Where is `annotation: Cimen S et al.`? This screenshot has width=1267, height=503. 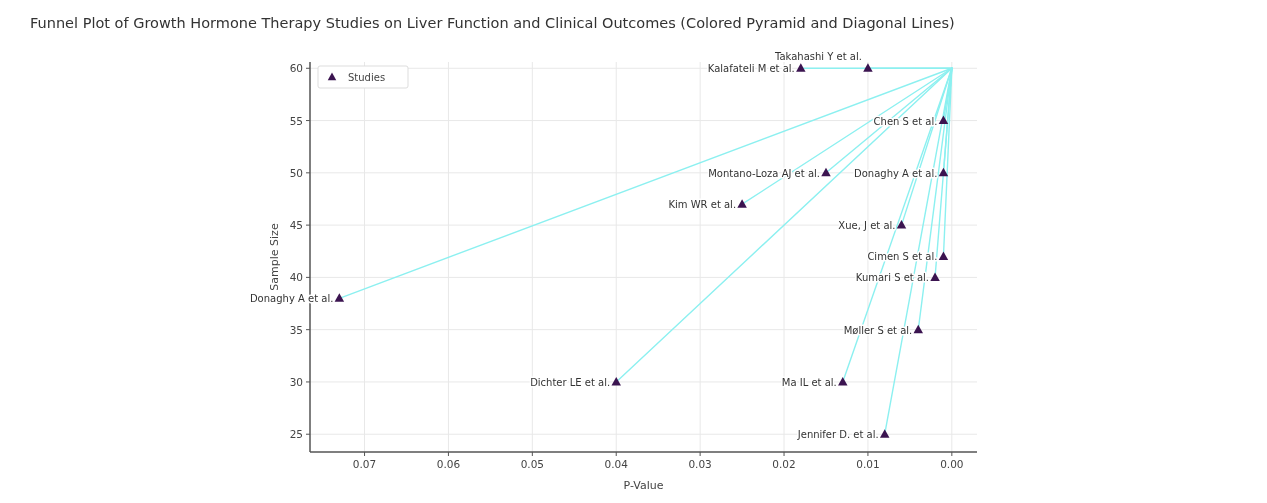
annotation: Cimen S et al. is located at coordinates (902, 257).